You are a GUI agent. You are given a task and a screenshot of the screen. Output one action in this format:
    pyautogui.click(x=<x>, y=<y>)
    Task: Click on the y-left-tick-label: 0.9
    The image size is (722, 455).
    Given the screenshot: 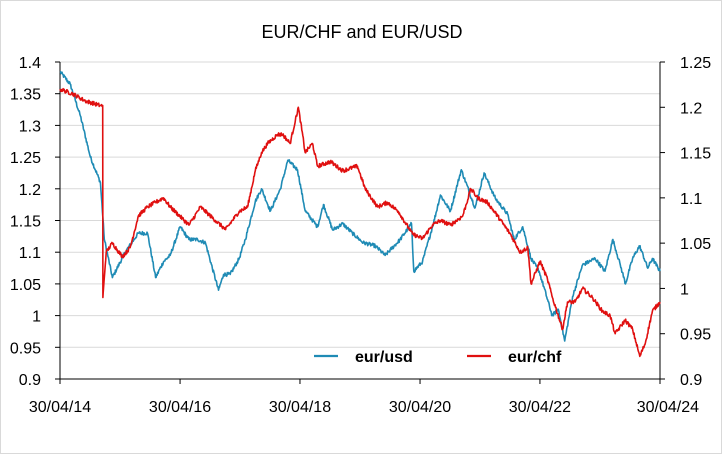 What is the action you would take?
    pyautogui.click(x=30, y=380)
    